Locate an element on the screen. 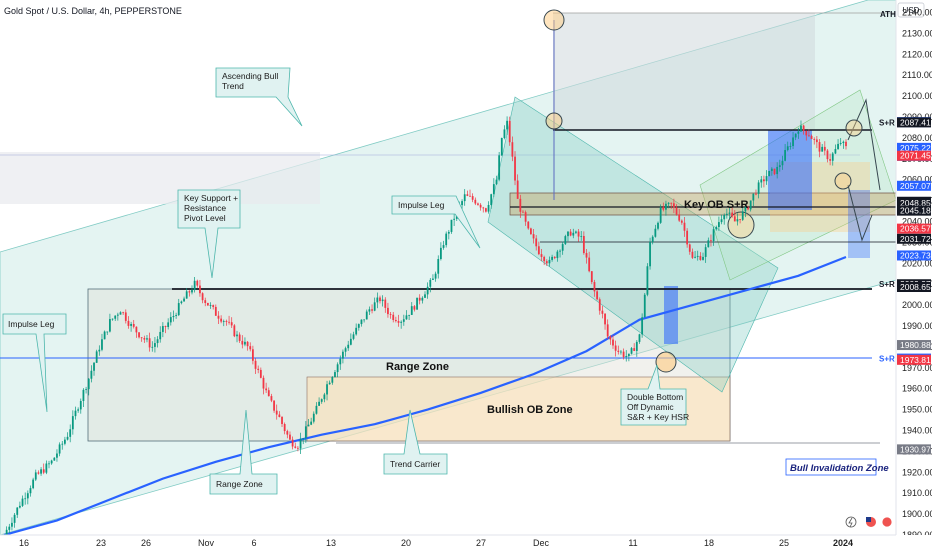 The image size is (932, 555). calendar-event-icon is located at coordinates (887, 522).